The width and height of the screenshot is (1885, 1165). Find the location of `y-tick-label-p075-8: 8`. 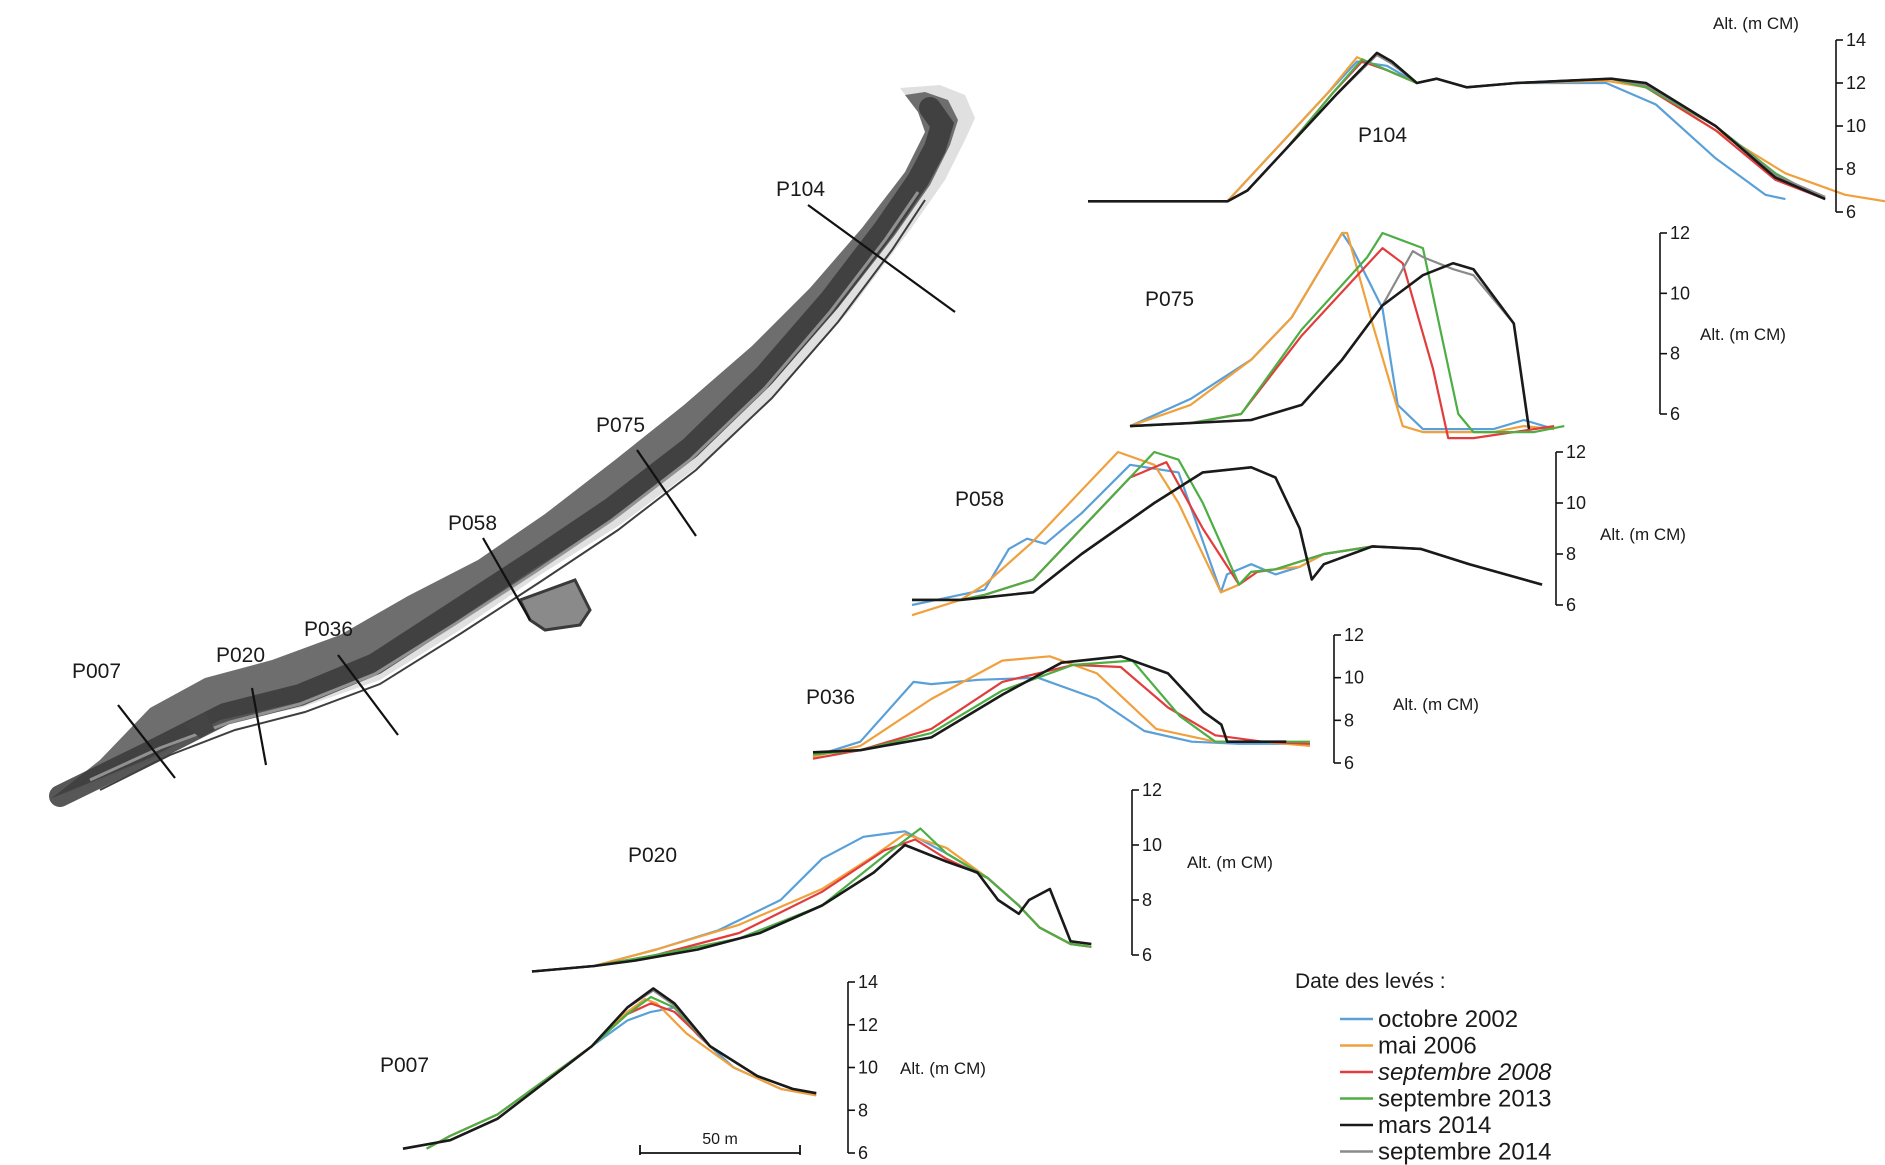

y-tick-label-p075-8: 8 is located at coordinates (1675, 354).